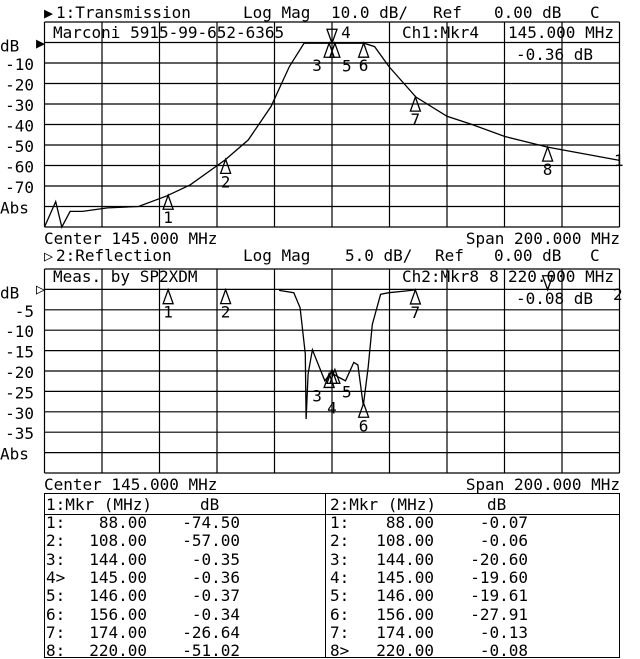 The width and height of the screenshot is (640, 659). What do you see at coordinates (209, 504) in the screenshot?
I see `table-left-header-db: dB` at bounding box center [209, 504].